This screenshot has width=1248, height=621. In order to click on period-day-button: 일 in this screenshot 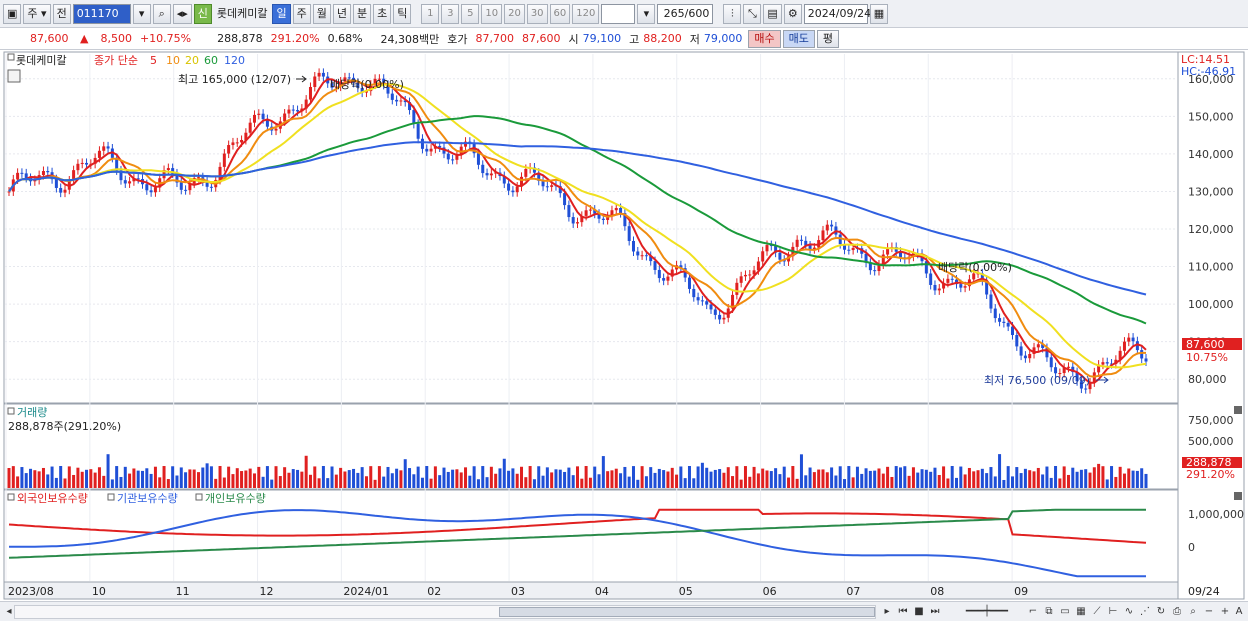, I will do `click(281, 13)`.